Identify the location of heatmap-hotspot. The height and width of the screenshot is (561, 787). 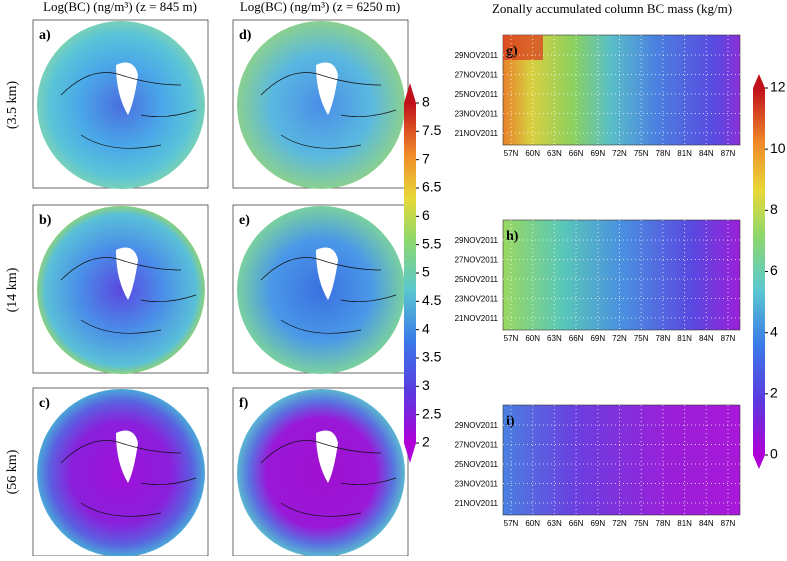
(523, 47).